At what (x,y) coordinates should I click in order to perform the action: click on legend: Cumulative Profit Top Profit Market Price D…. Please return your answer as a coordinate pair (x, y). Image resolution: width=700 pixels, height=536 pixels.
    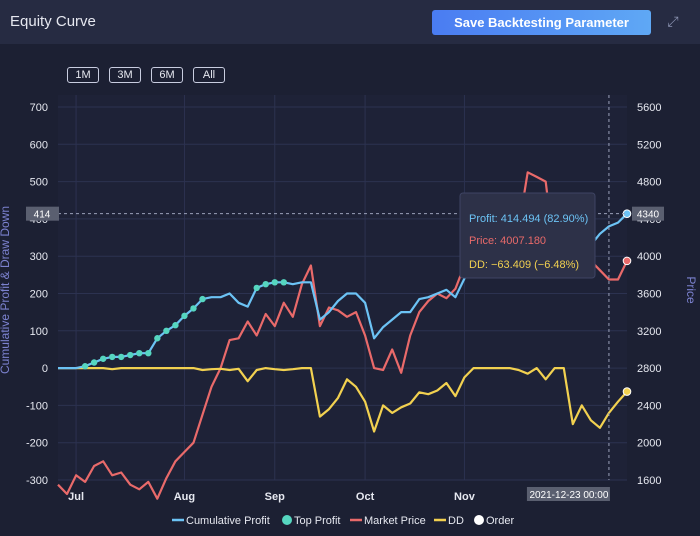
    Looking at the image, I should click on (343, 521).